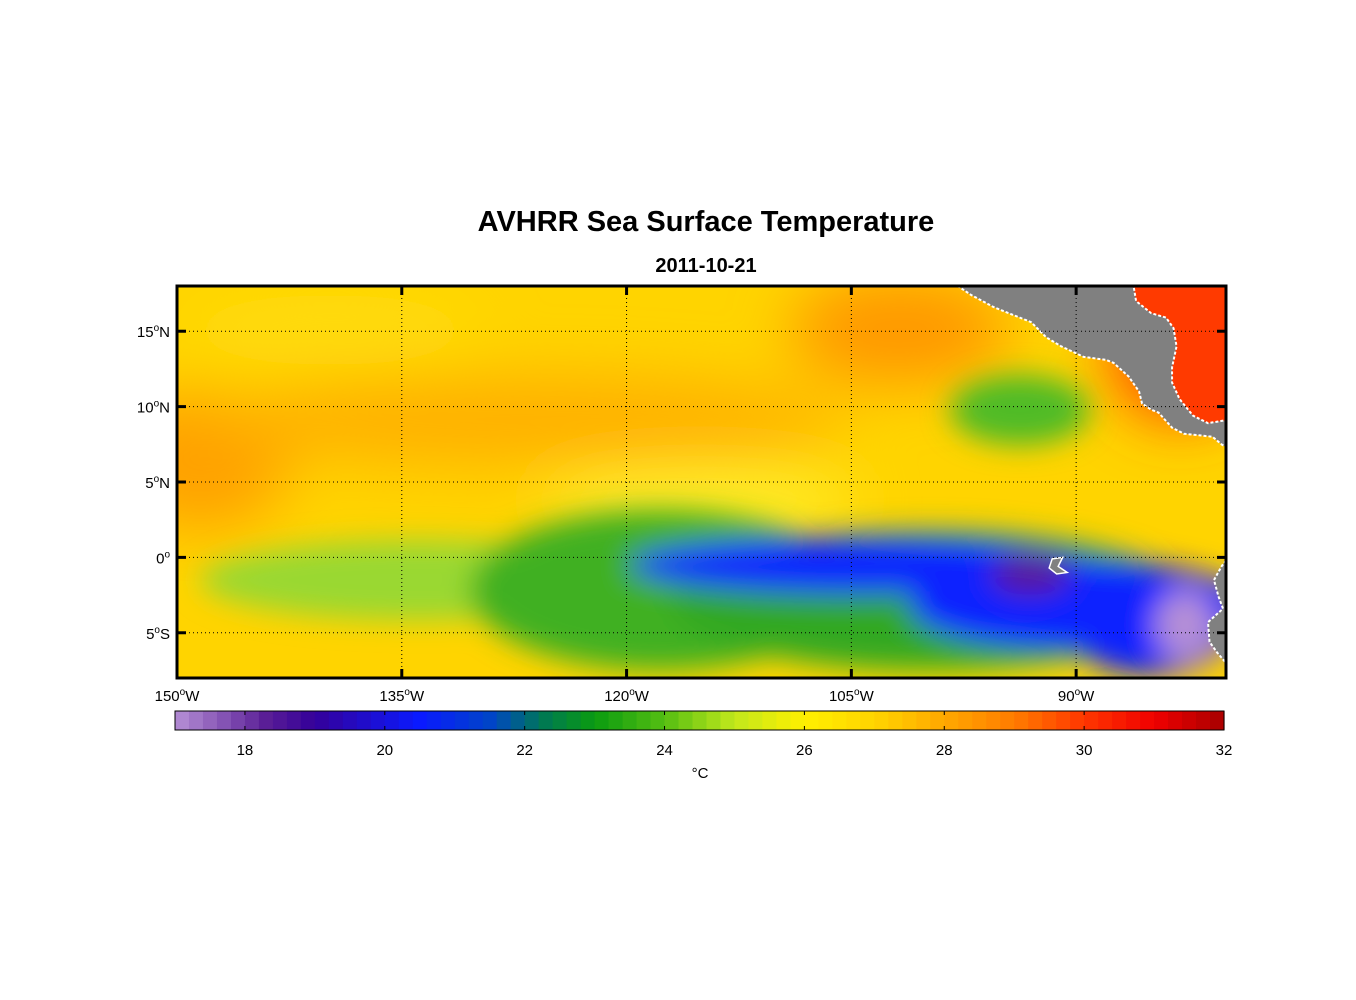 The height and width of the screenshot is (1000, 1356). I want to click on lat-tick-label: 5oN, so click(157, 483).